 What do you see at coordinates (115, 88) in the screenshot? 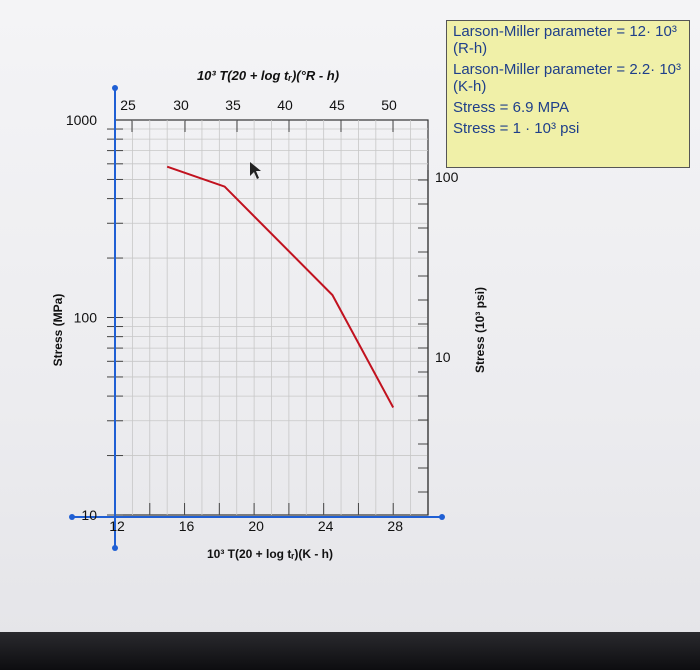
I see `left-axis-top-handle` at bounding box center [115, 88].